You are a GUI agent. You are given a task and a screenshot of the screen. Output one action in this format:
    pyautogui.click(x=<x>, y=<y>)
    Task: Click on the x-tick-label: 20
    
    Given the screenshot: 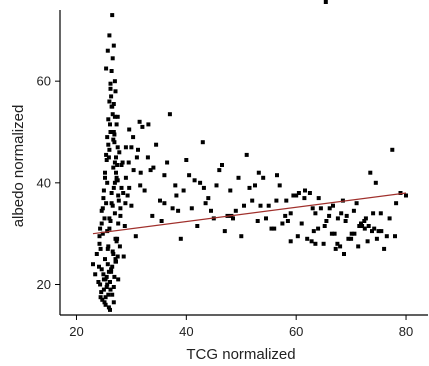 What is the action you would take?
    pyautogui.click(x=76, y=331)
    